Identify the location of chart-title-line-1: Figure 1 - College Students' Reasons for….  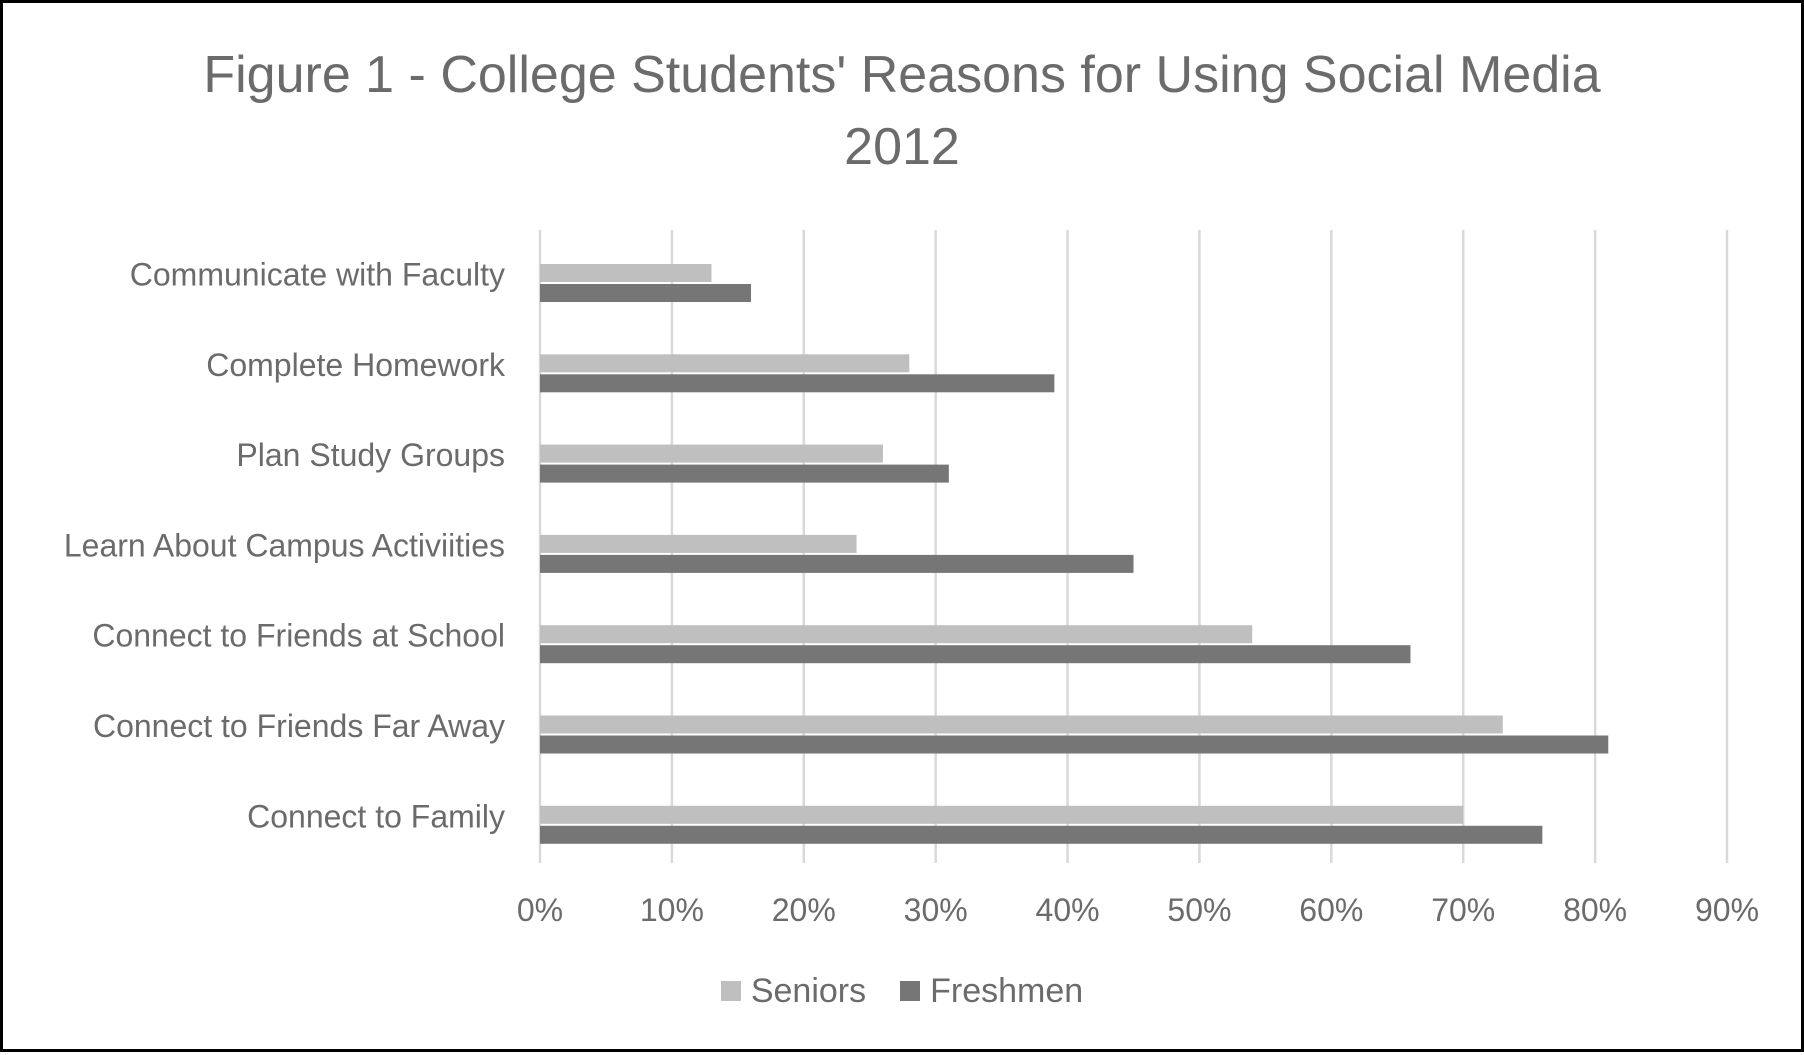
(902, 75).